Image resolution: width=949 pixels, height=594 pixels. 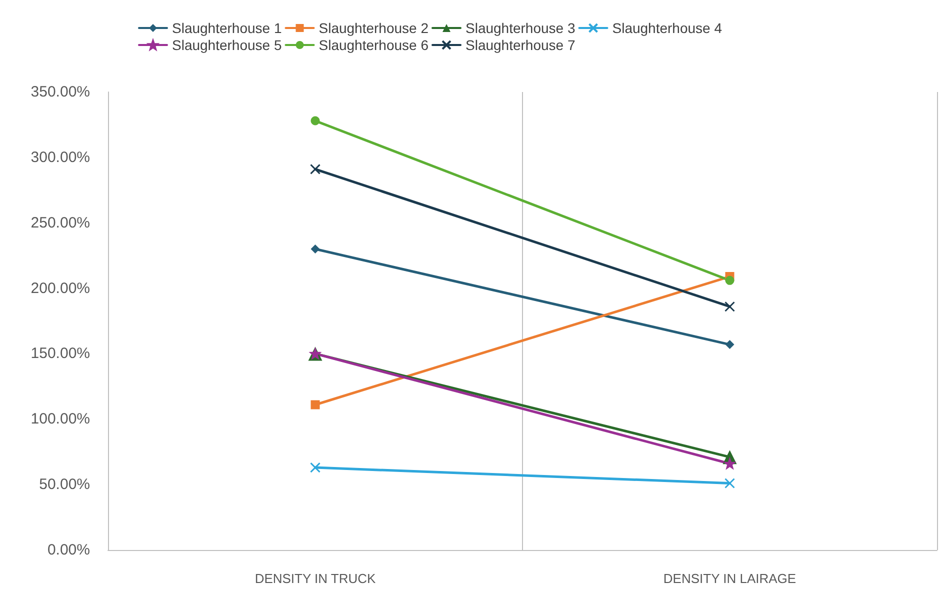 What do you see at coordinates (521, 45) in the screenshot?
I see `legend-label: Slaughterhouse 7` at bounding box center [521, 45].